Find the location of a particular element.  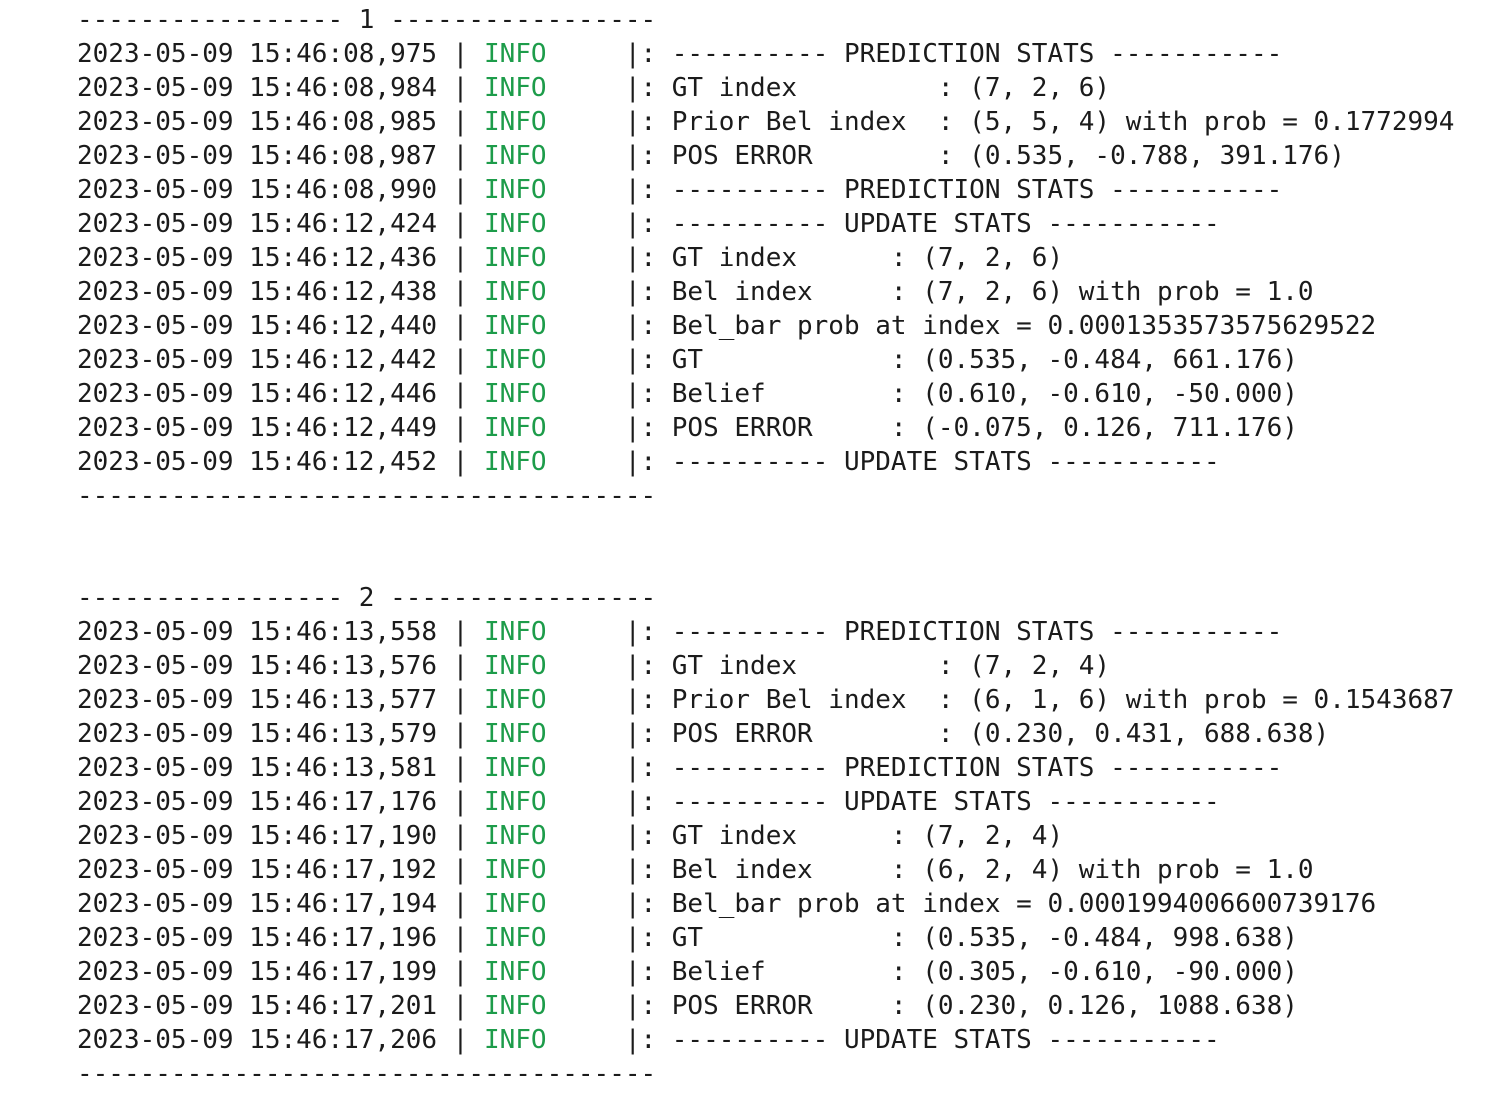

log-timestamp: 2023-05-09 15:46:08,975 | is located at coordinates (273, 54).